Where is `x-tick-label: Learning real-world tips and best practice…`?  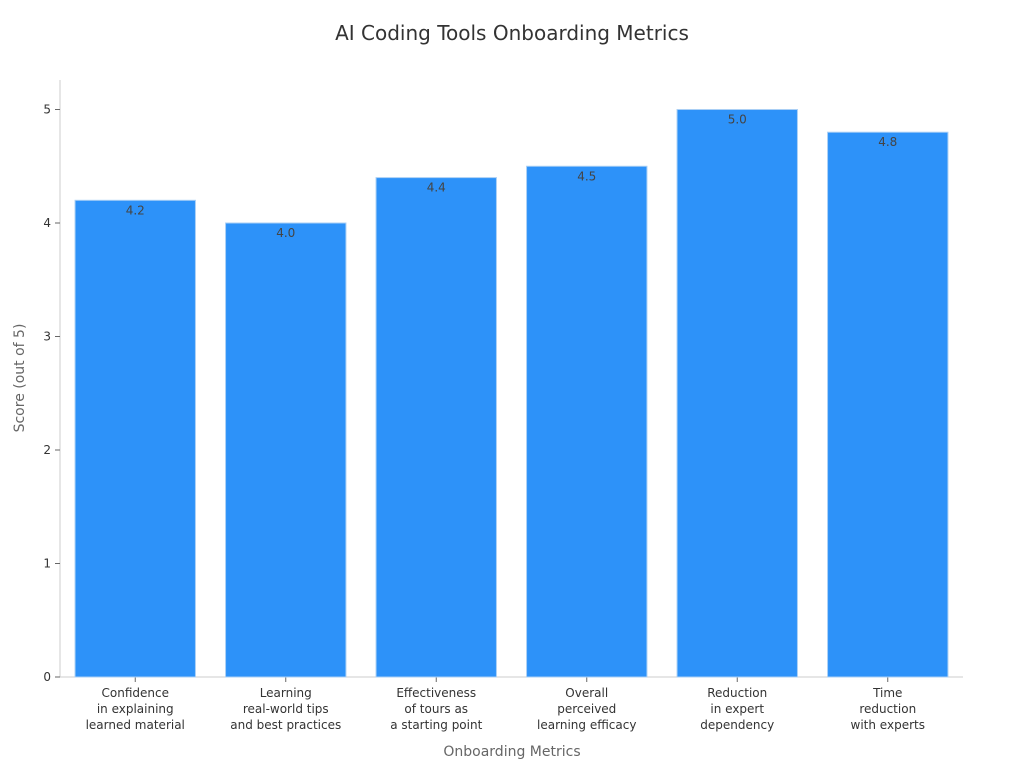
x-tick-label: Learning real-world tips and best practice… is located at coordinates (285, 709).